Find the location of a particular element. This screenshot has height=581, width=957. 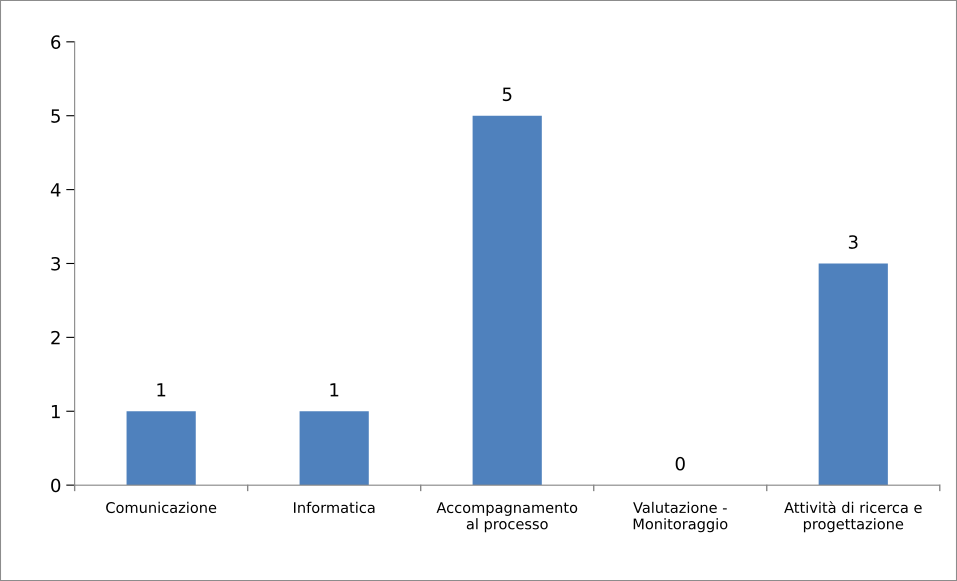

y-tick-label: 0 is located at coordinates (55, 485).